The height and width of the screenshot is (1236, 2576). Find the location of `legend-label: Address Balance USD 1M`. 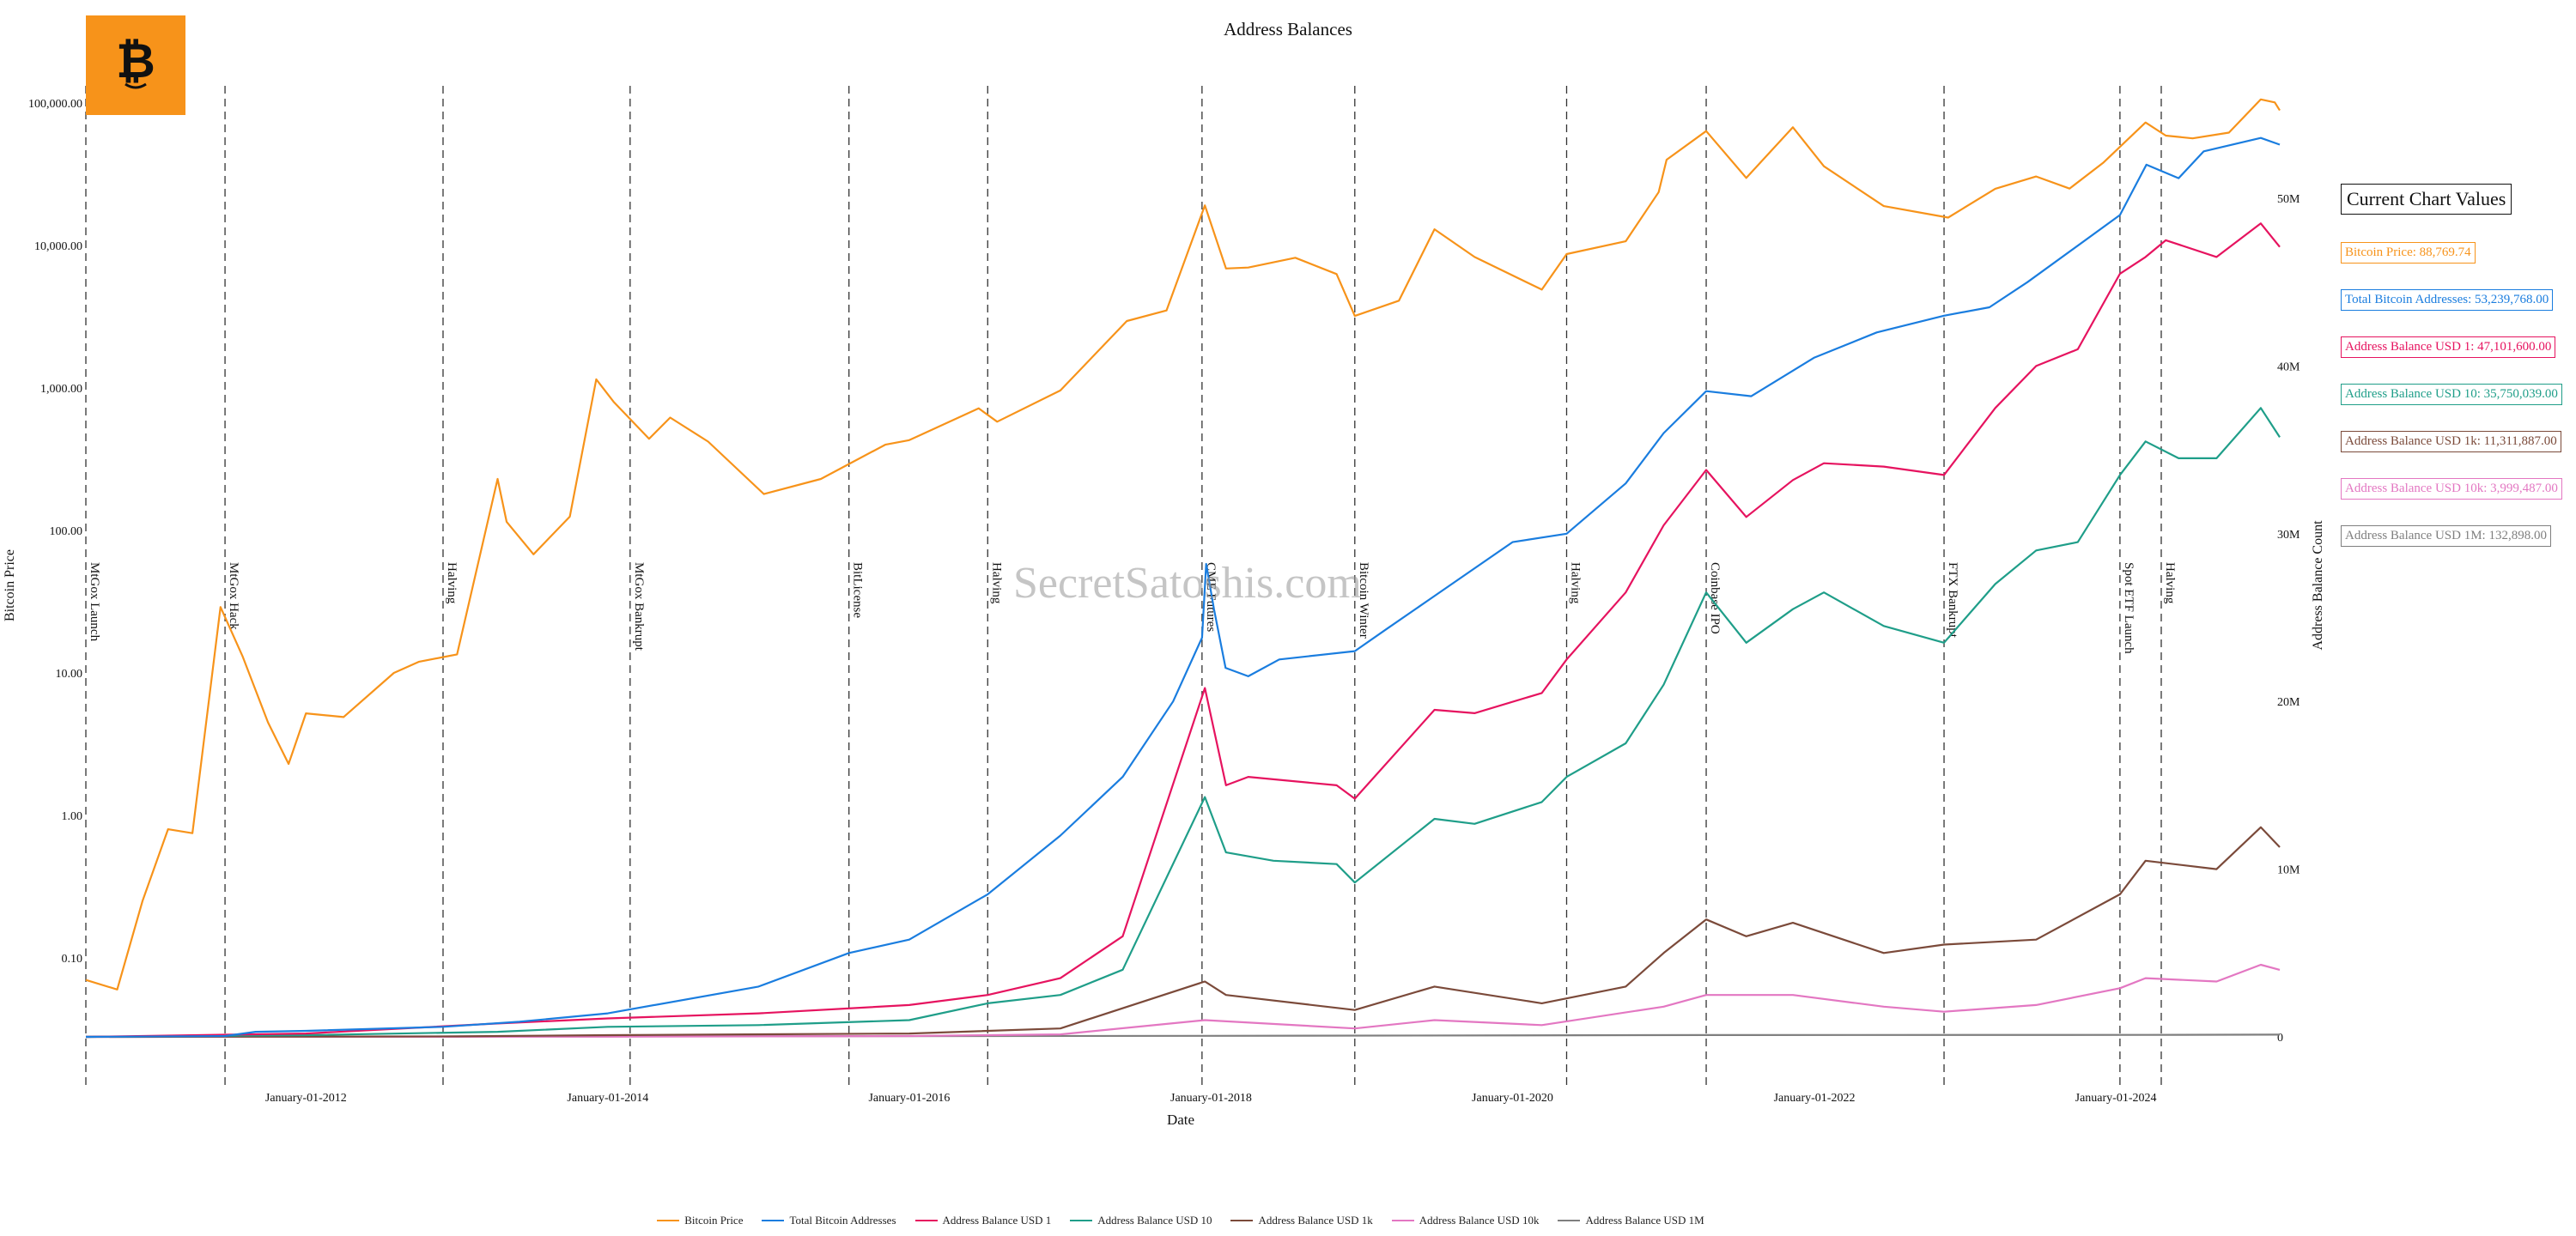

legend-label: Address Balance USD 1M is located at coordinates (1645, 1220).